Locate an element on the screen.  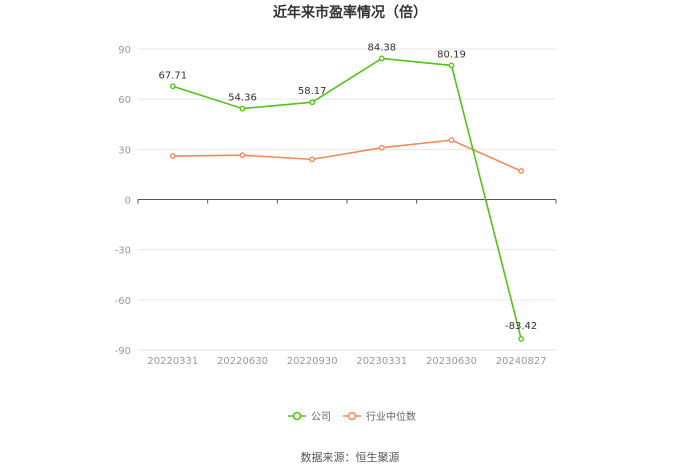
y-tick-label: -30 is located at coordinates (123, 251).